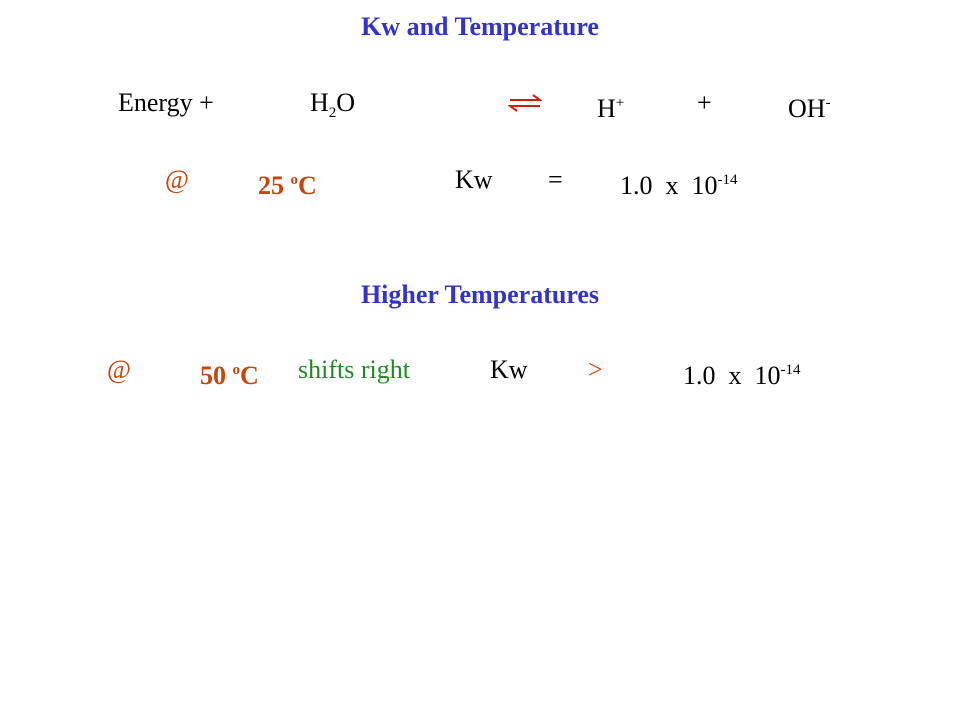 The image size is (960, 720). What do you see at coordinates (332, 113) in the screenshot?
I see `water-subscript: 2` at bounding box center [332, 113].